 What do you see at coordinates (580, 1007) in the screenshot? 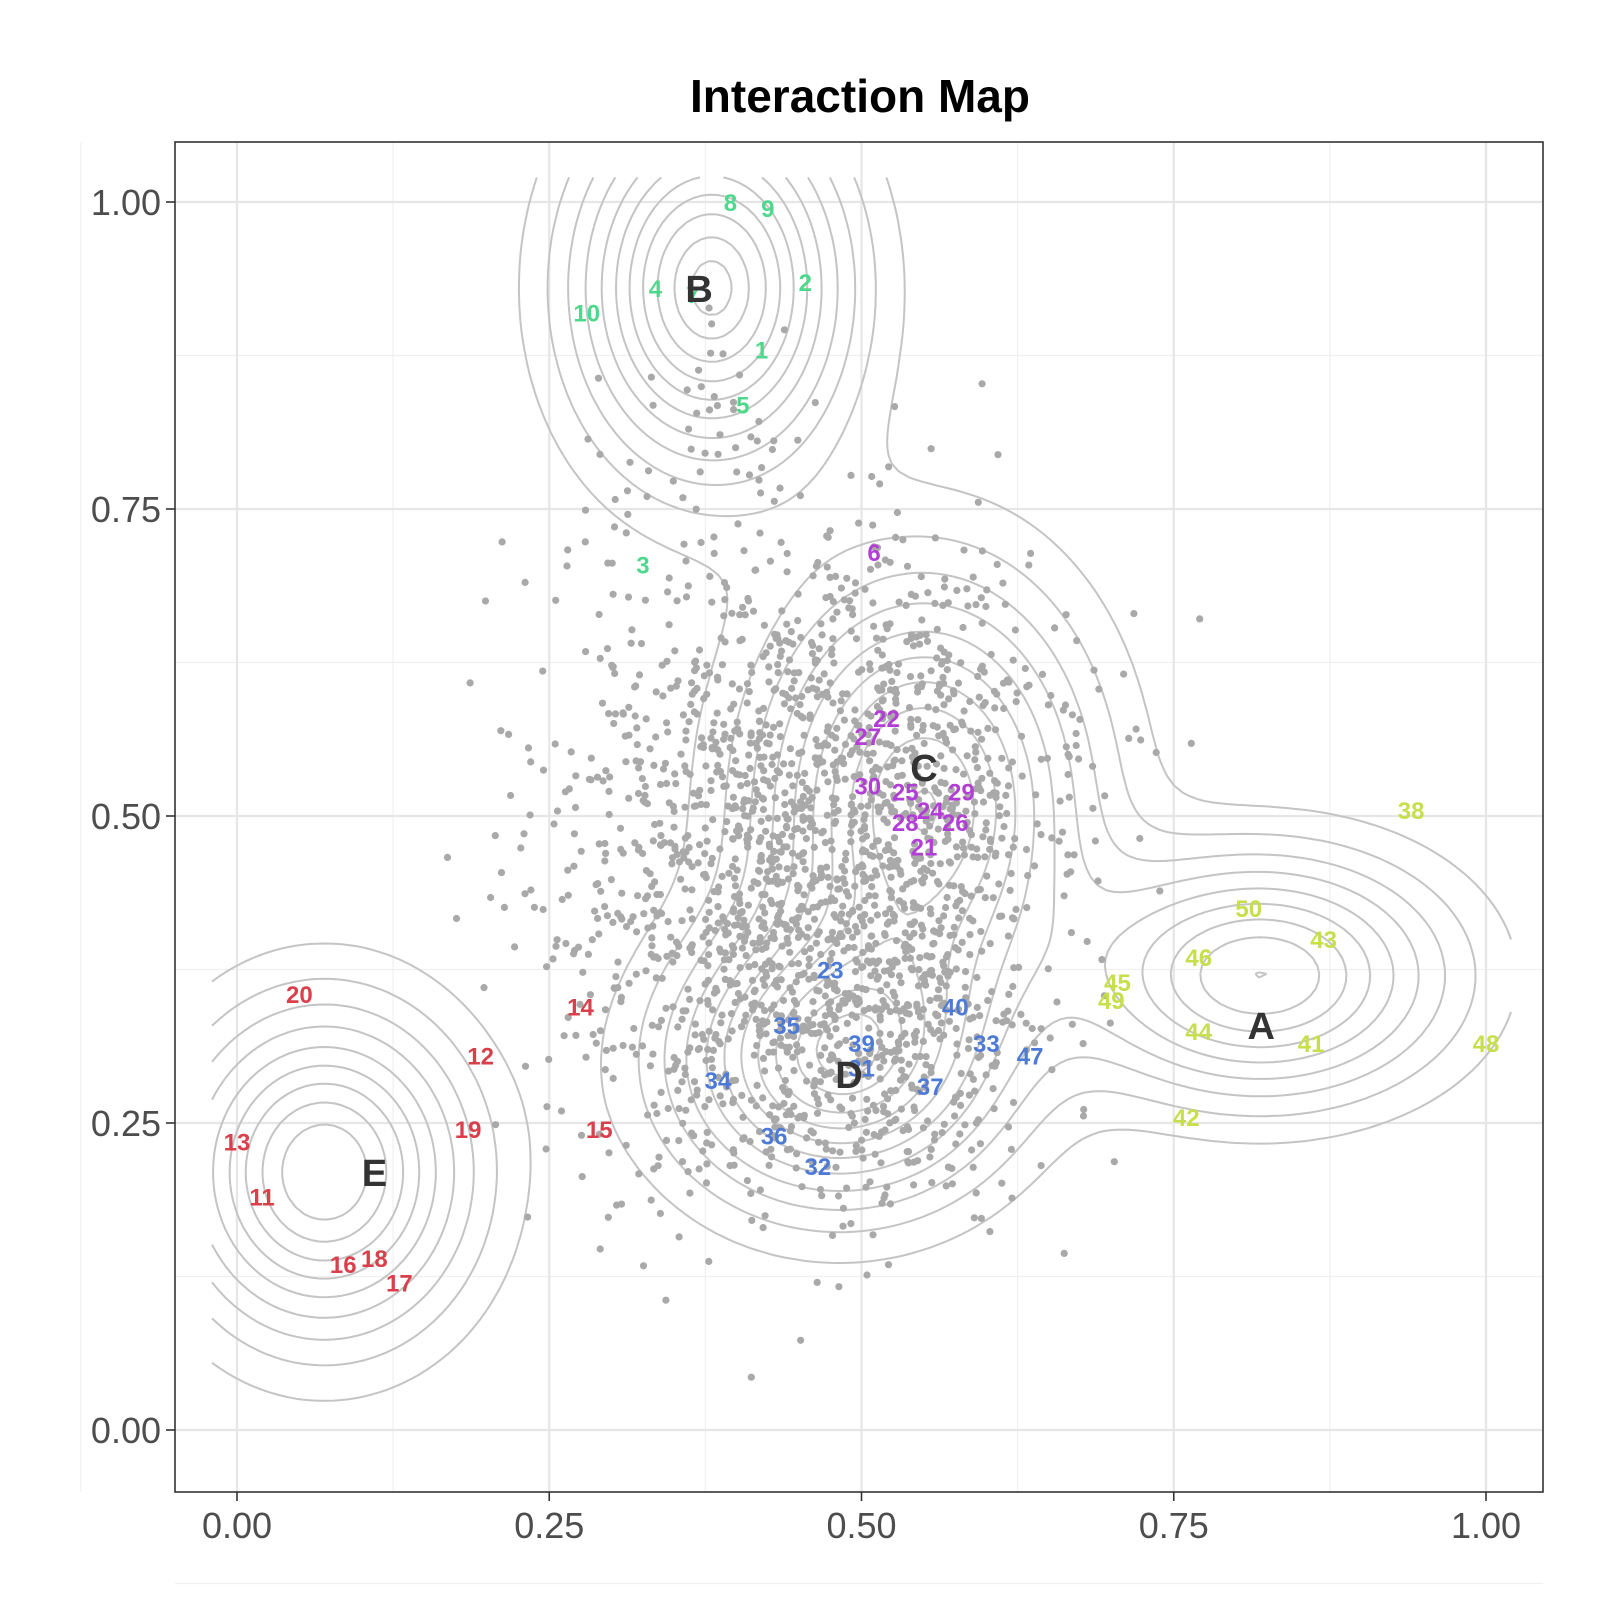
I see `point-label: 14` at bounding box center [580, 1007].